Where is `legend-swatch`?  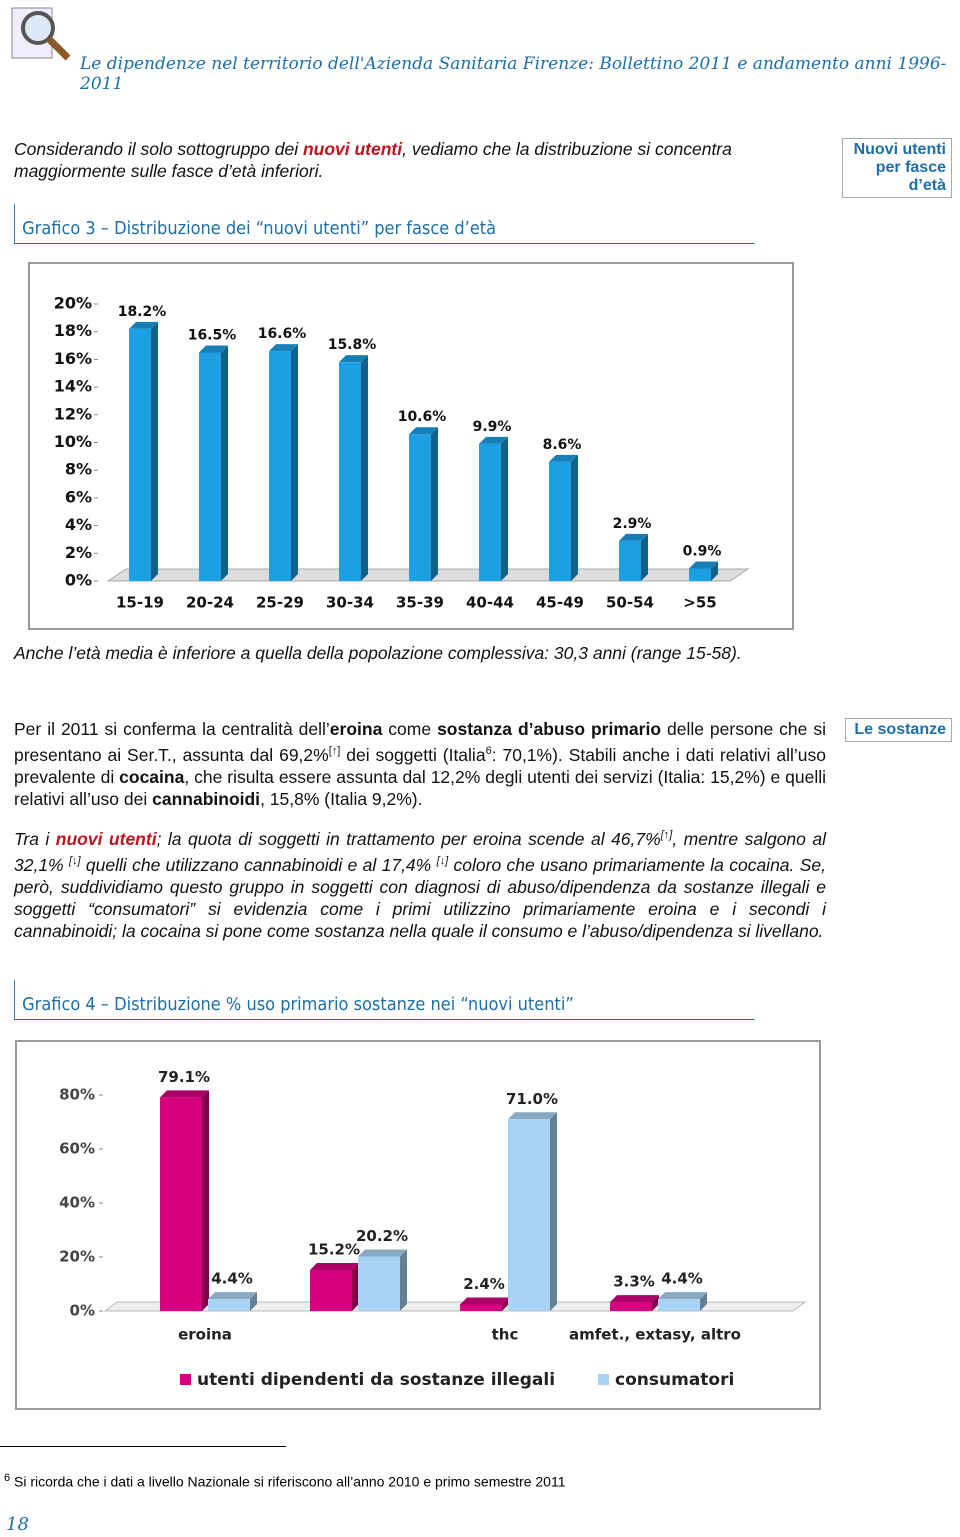
legend-swatch is located at coordinates (185, 1379).